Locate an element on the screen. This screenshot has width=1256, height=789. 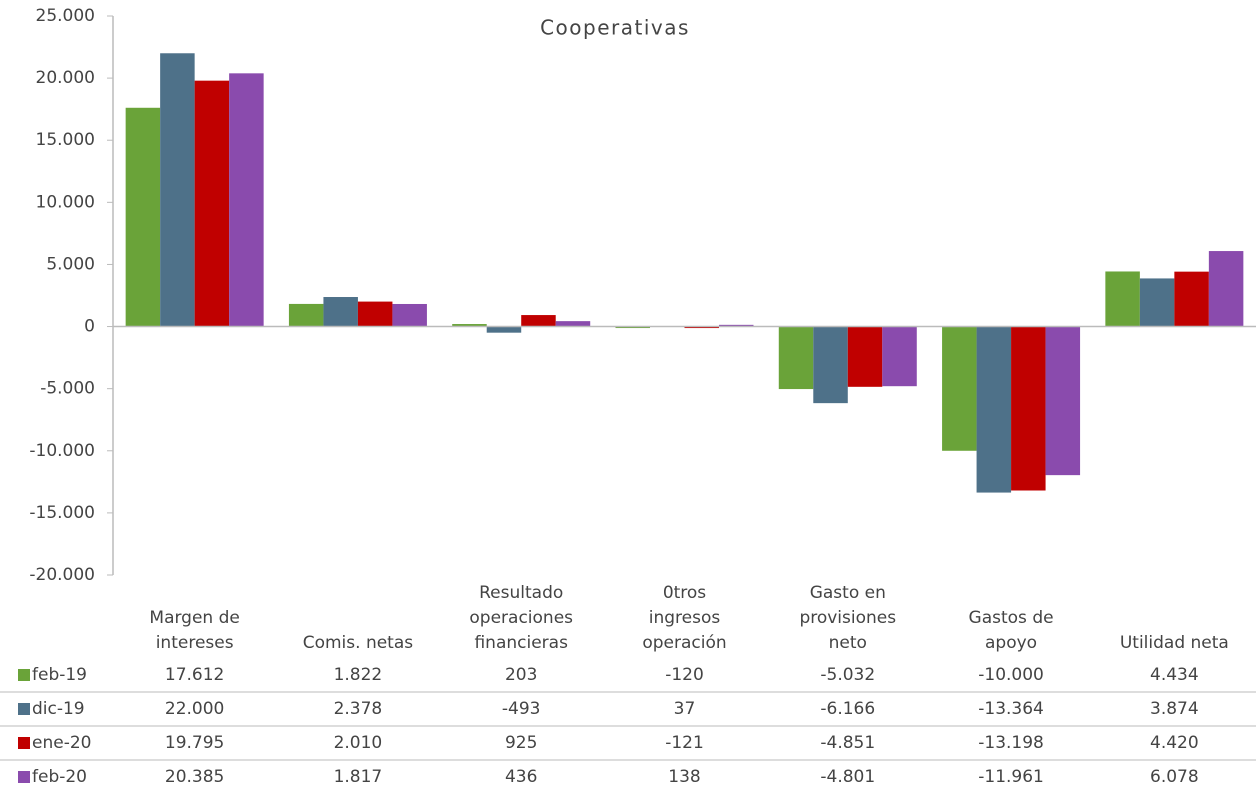
legend-label: feb-20 is located at coordinates (59, 777).